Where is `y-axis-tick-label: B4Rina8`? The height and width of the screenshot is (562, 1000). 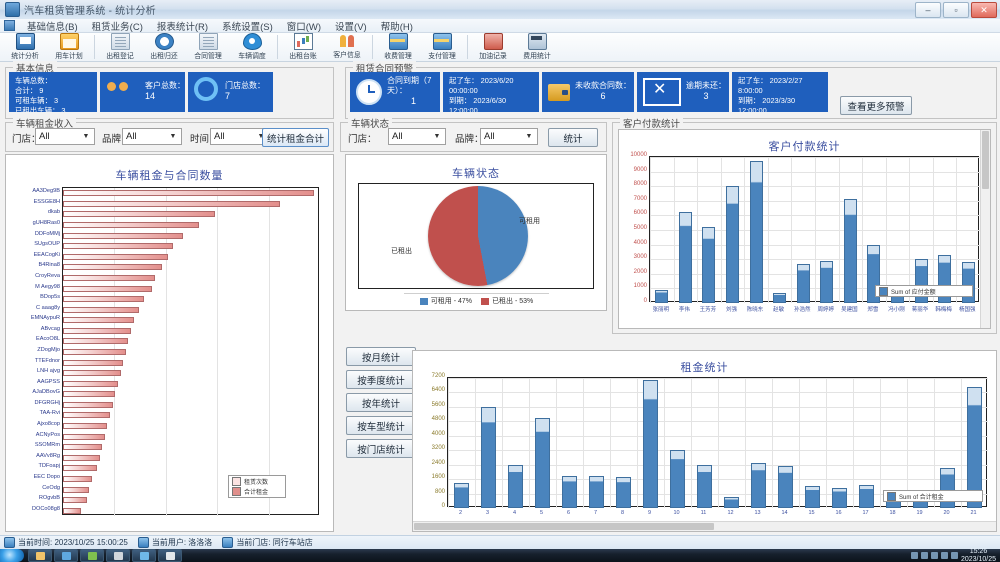
y-axis-tick-label: B4Rina8 is located at coordinates (49, 265).